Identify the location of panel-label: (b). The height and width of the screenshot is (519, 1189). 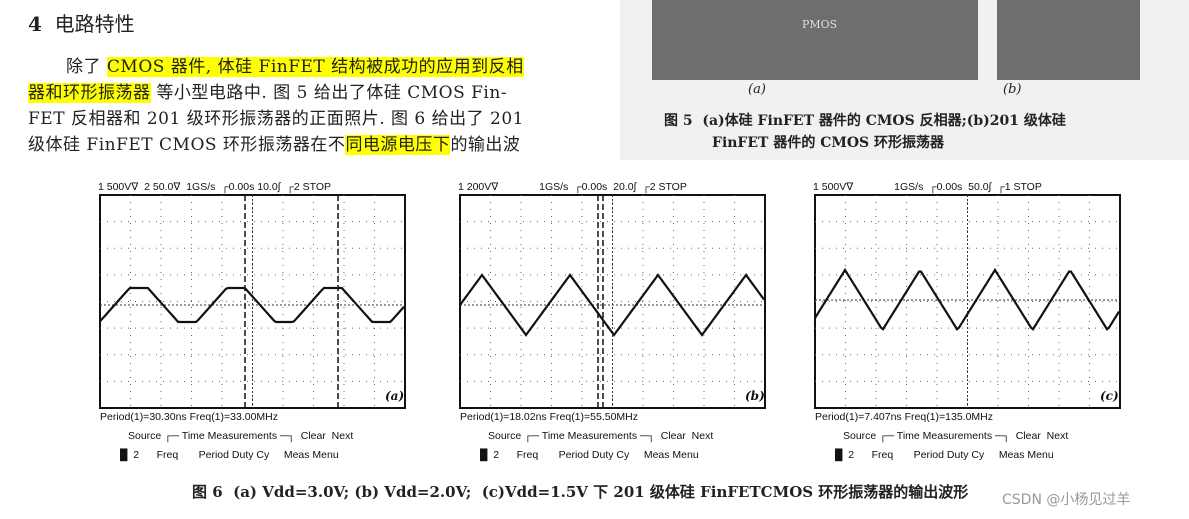
(755, 396).